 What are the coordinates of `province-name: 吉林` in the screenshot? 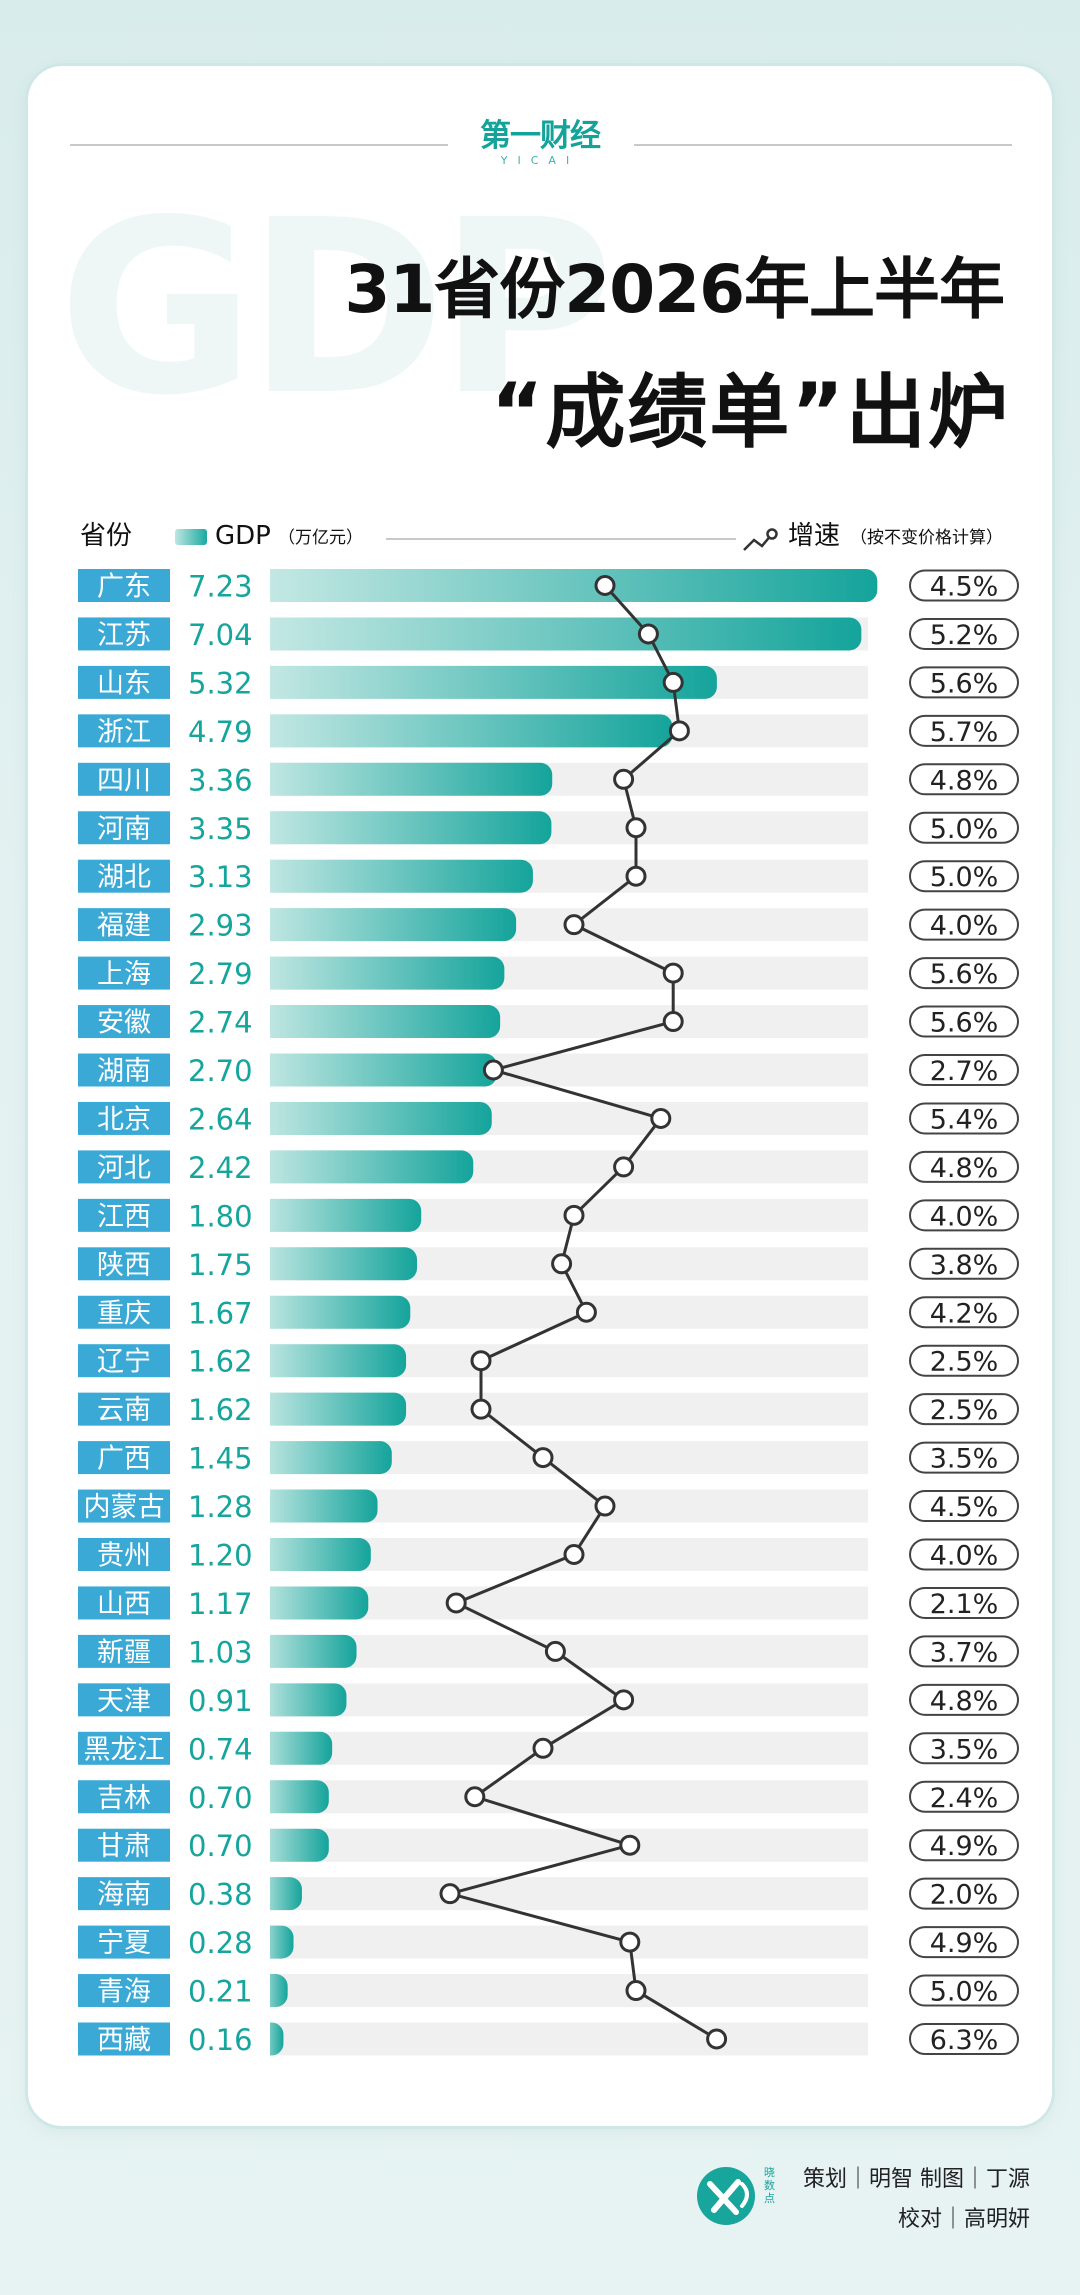 It's located at (124, 1798).